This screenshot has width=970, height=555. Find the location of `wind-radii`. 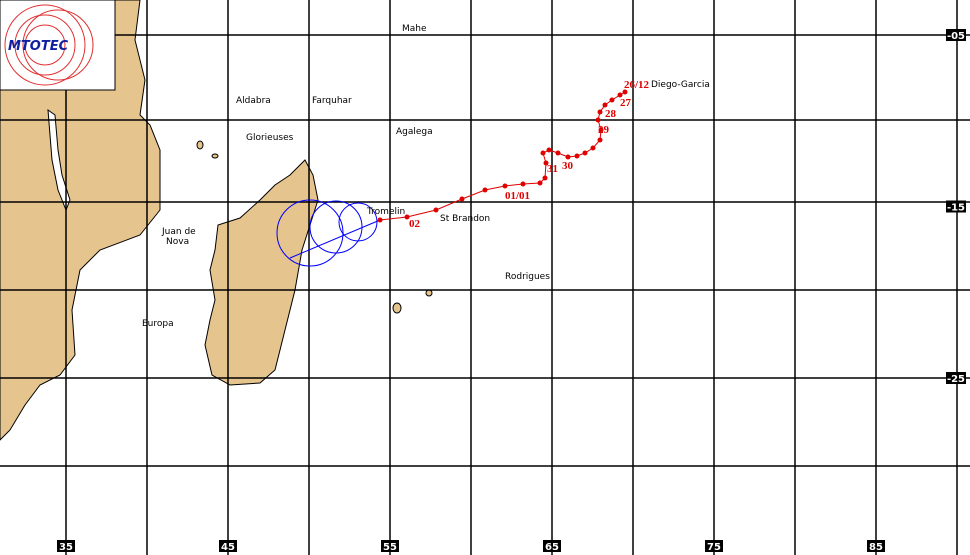

wind-radii is located at coordinates (328, 233).